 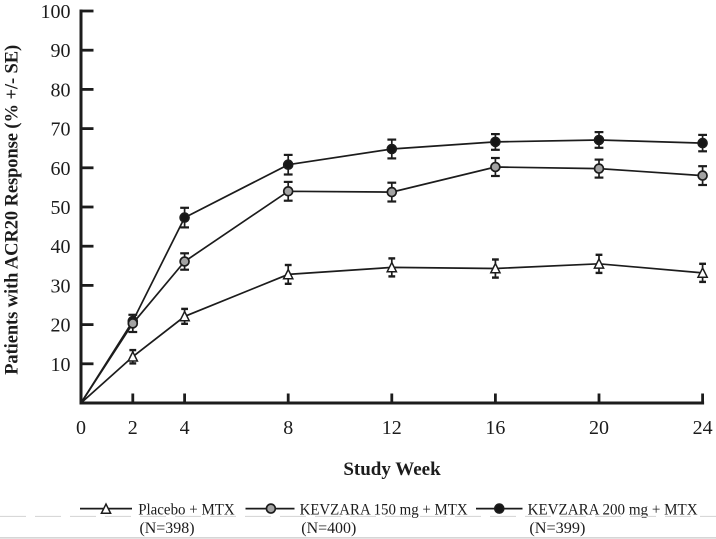 What do you see at coordinates (61, 208) in the screenshot?
I see `svg-text: 50` at bounding box center [61, 208].